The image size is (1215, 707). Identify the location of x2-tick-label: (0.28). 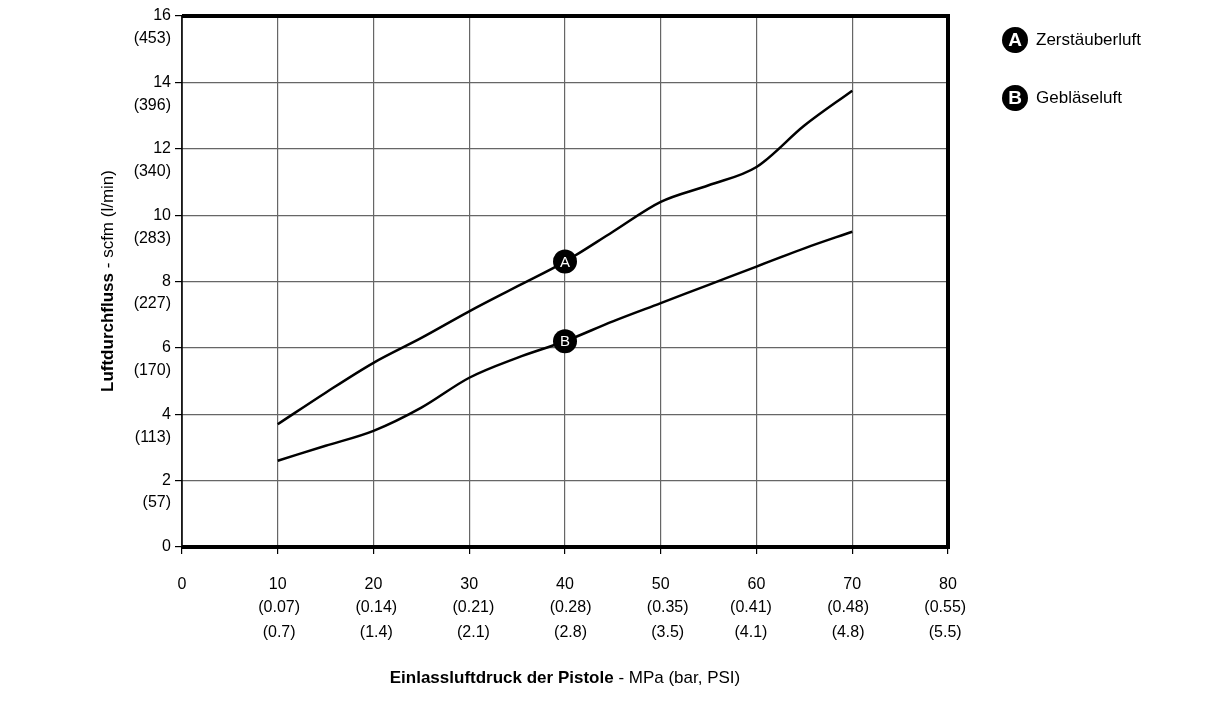
(570, 607).